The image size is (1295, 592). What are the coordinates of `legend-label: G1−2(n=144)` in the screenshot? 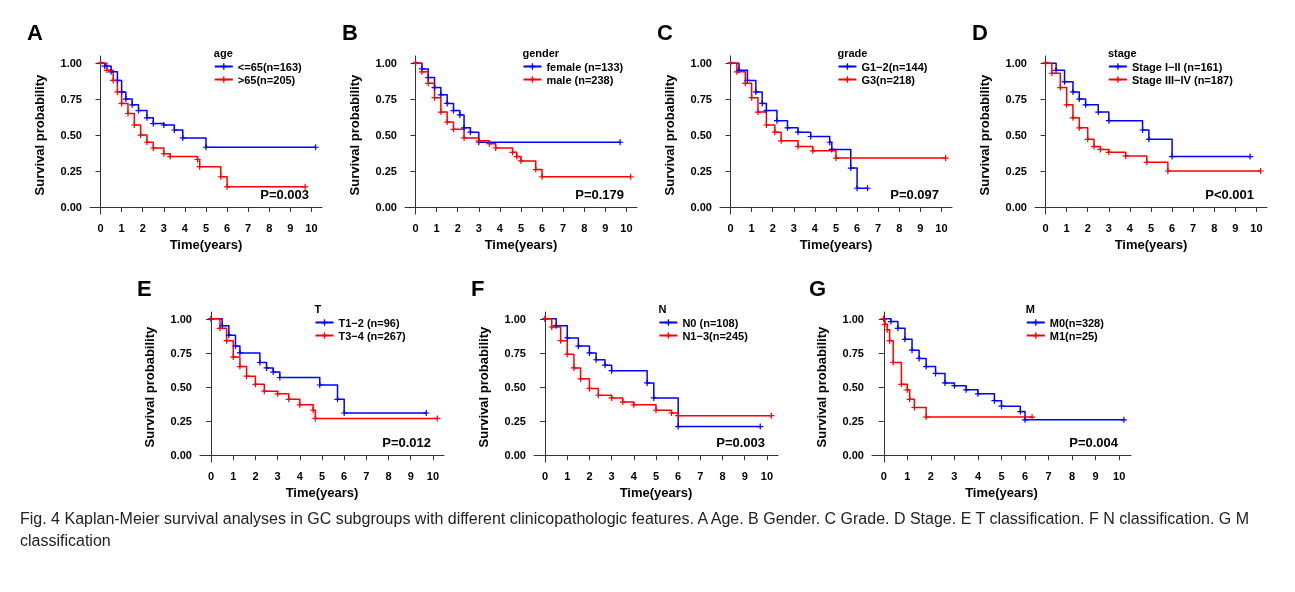 It's located at (894, 66).